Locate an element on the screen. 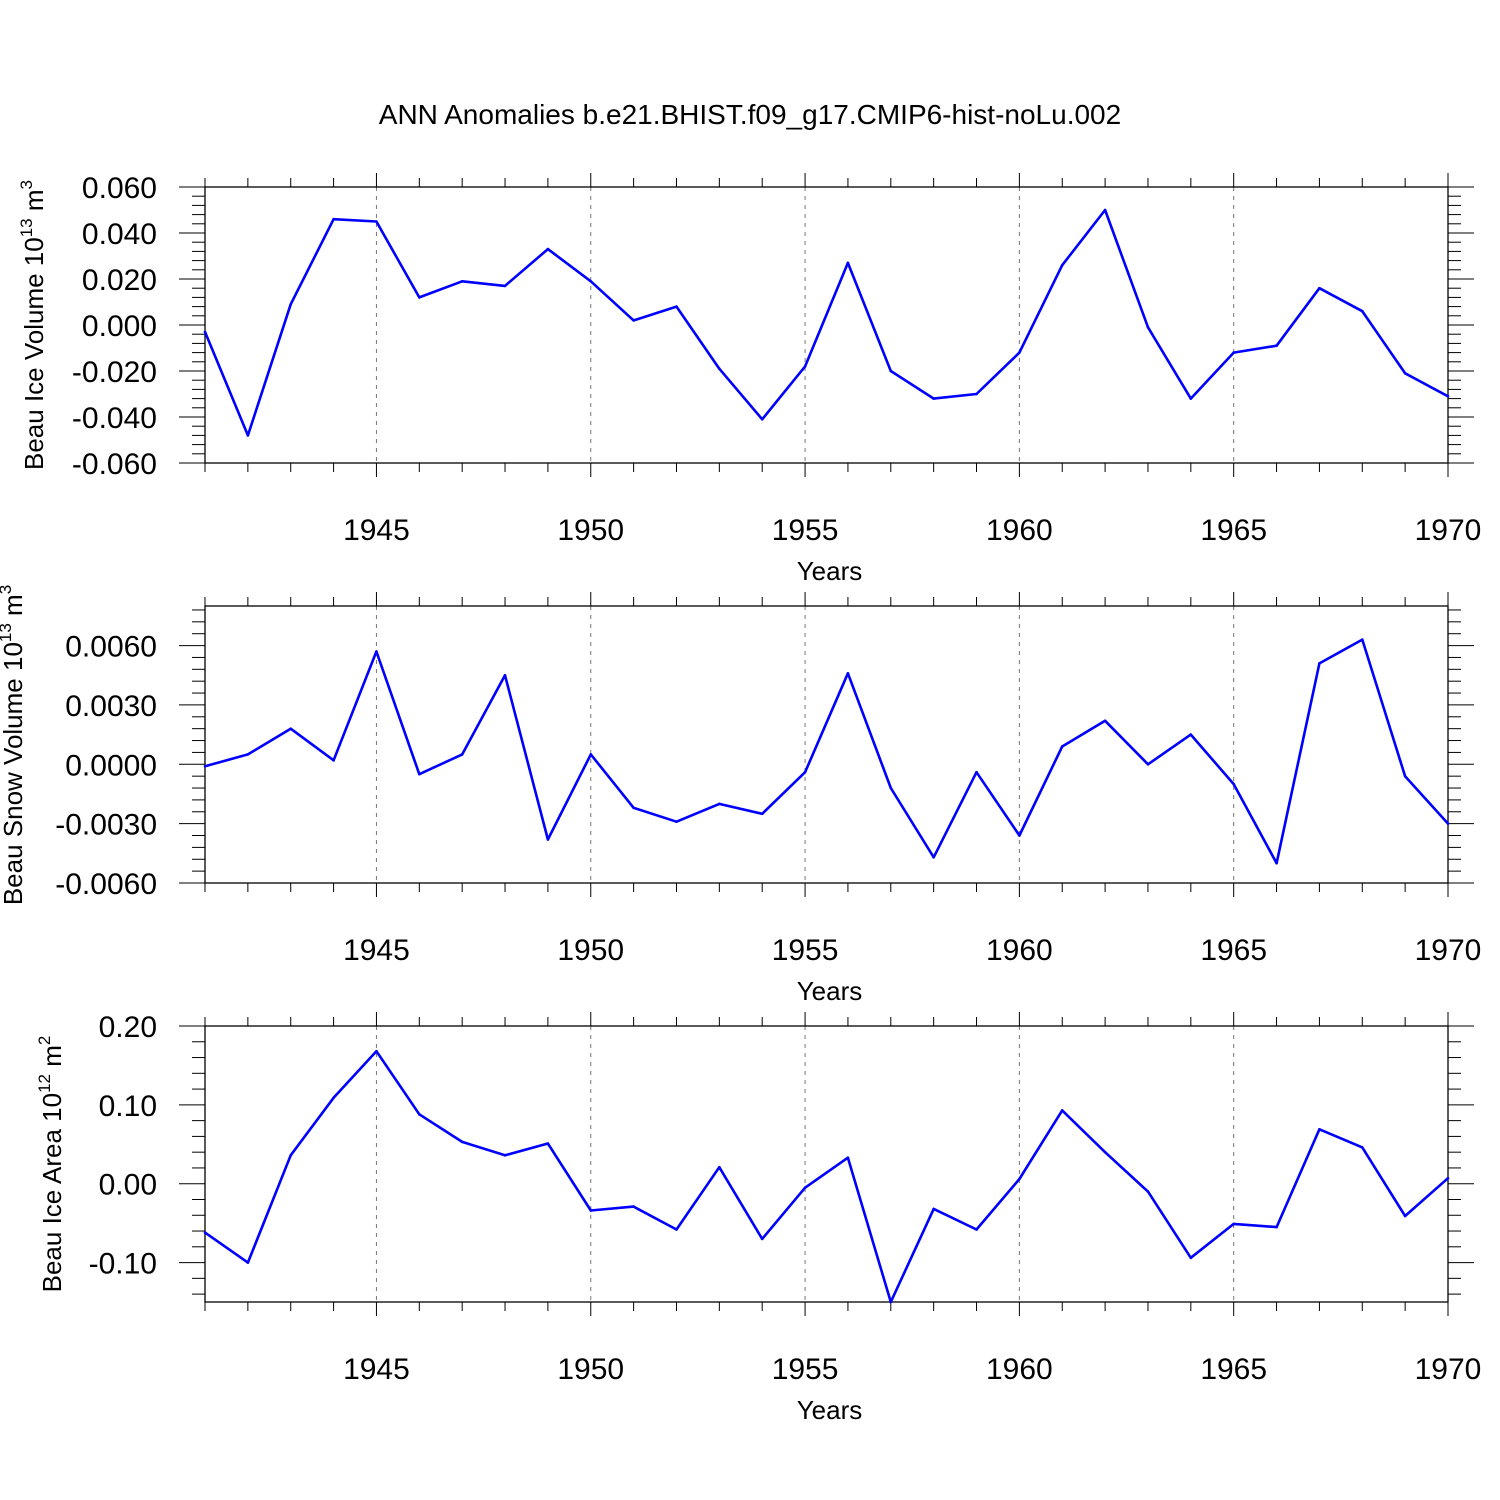  panel-3-xtick-label: 1960 is located at coordinates (1019, 1369).